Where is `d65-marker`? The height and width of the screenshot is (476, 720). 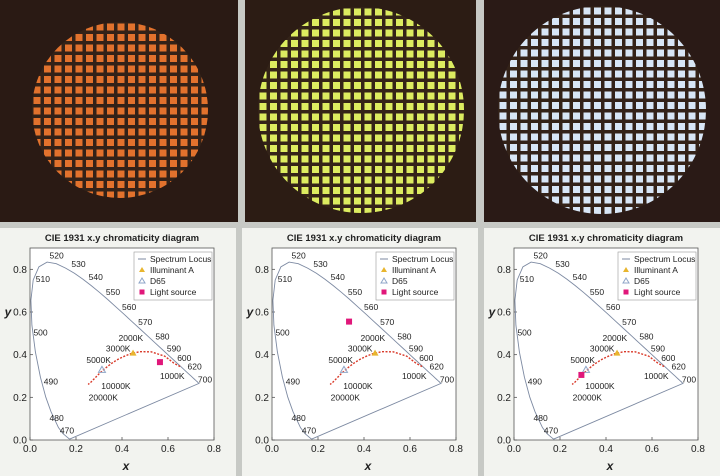
d65-marker is located at coordinates (586, 369).